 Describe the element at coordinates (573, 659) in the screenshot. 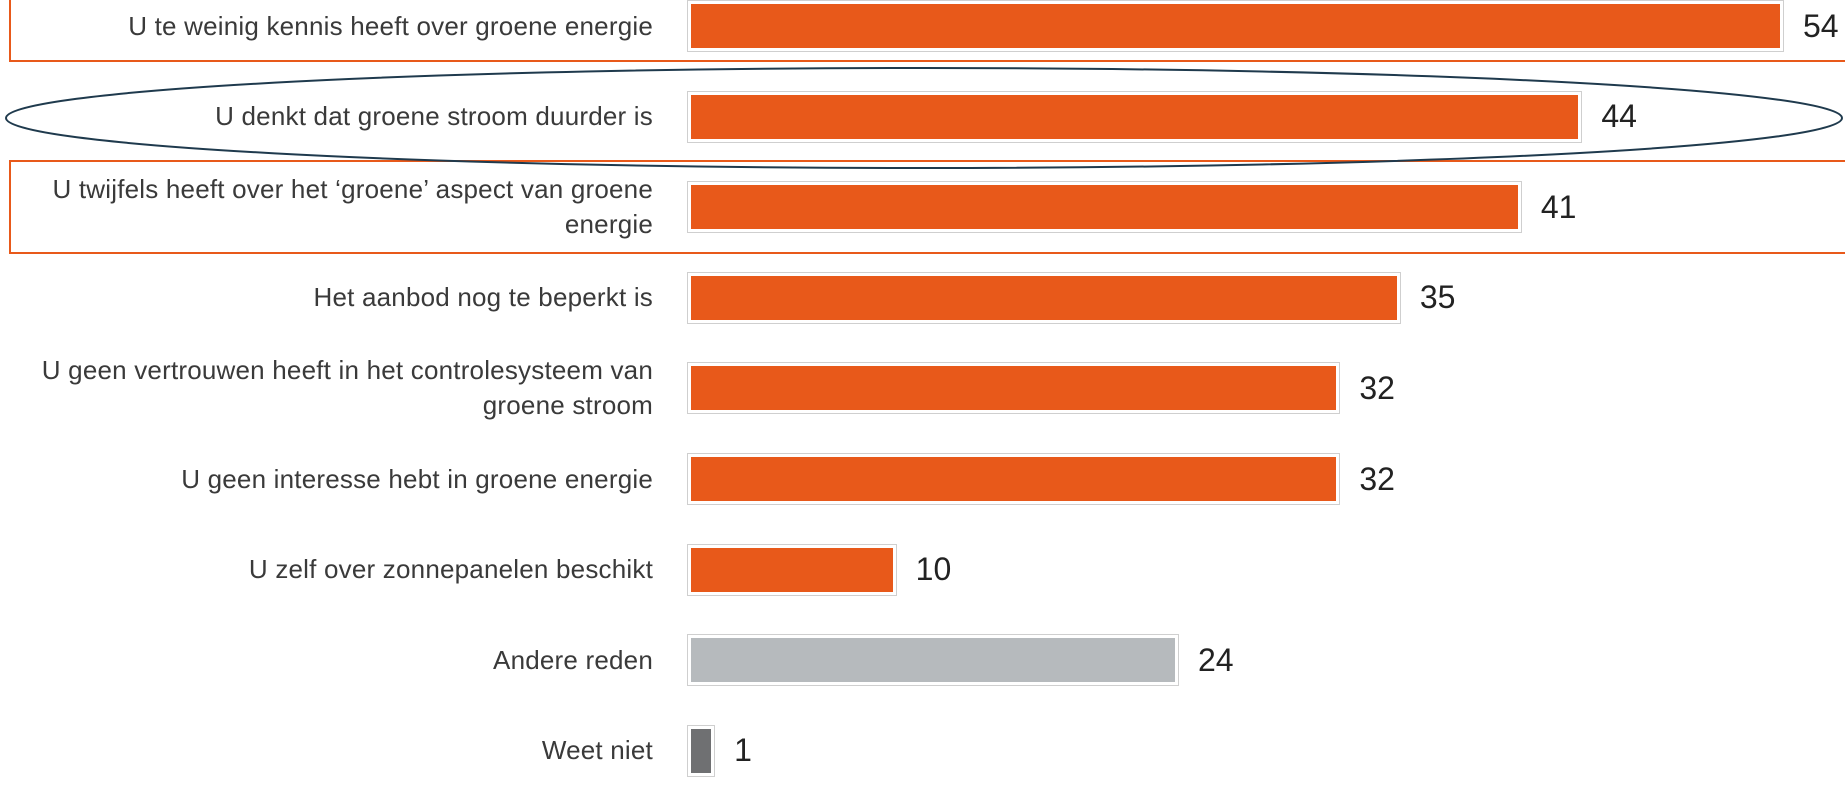

I see `category-text: Andere reden` at that location.